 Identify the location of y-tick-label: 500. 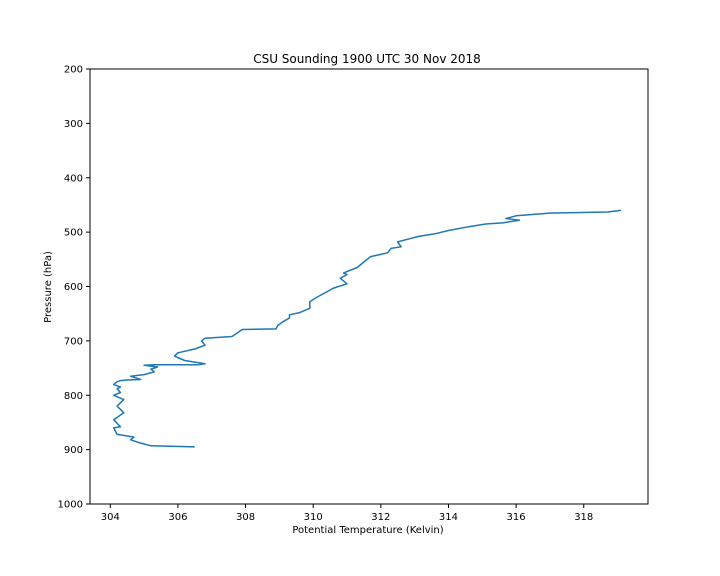
(73, 233).